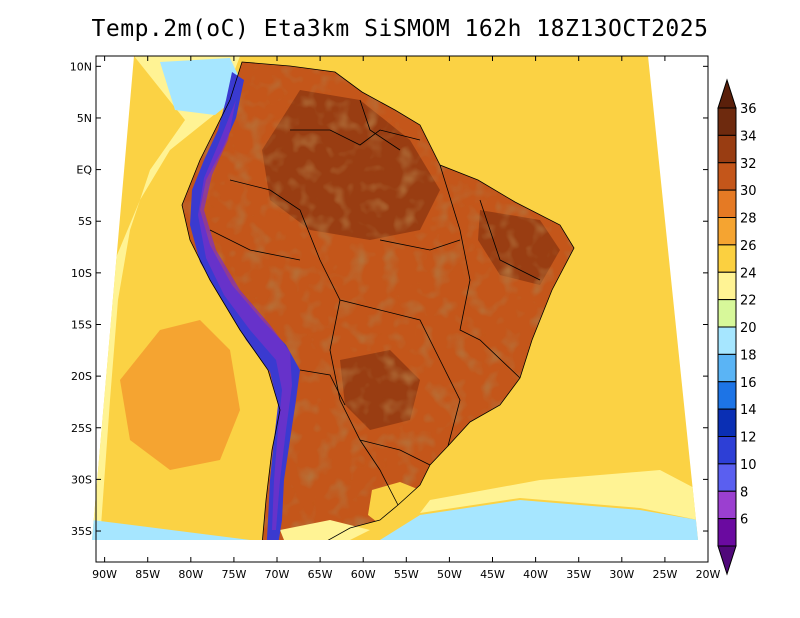 Image resolution: width=800 pixels, height=618 pixels. What do you see at coordinates (578, 574) in the screenshot?
I see `x-tick-label: 35W` at bounding box center [578, 574].